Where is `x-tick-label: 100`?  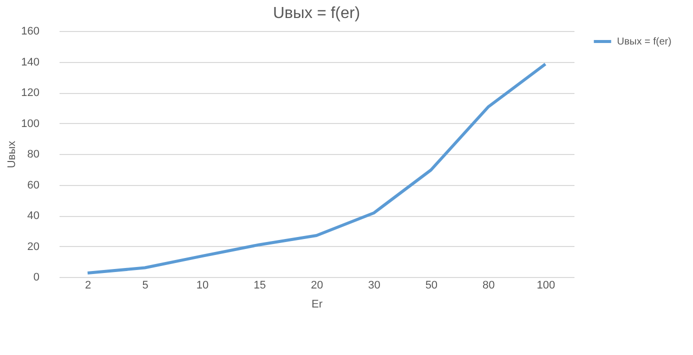
x-tick-label: 100 is located at coordinates (546, 286).